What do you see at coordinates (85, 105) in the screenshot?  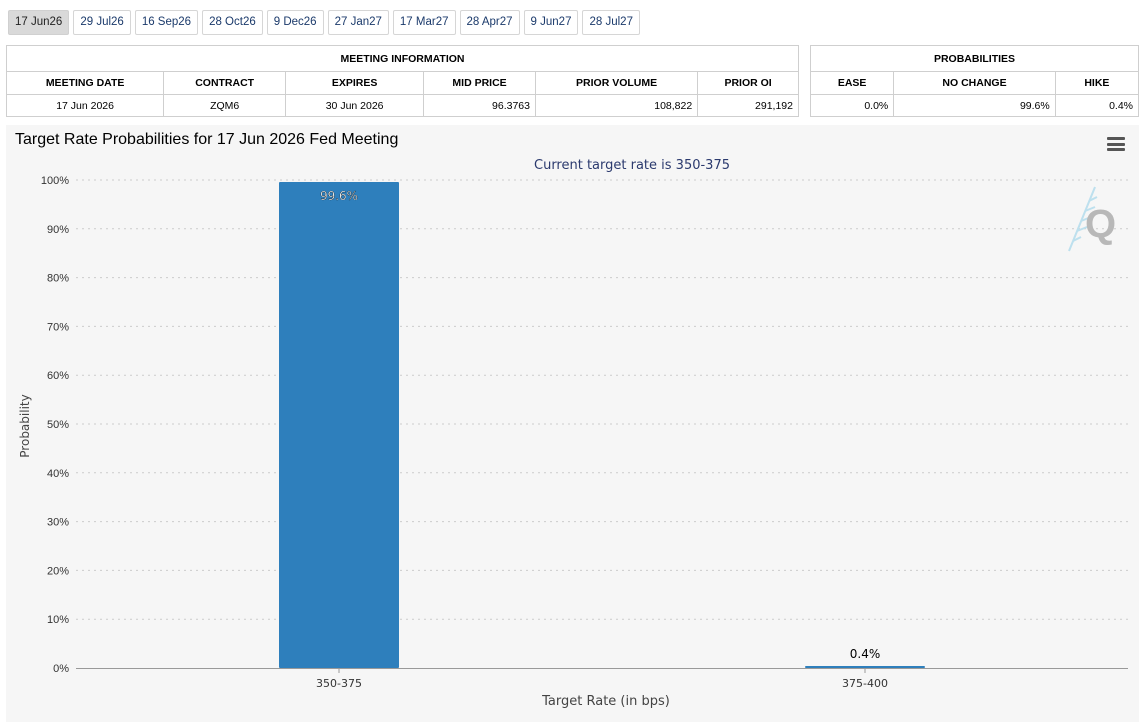 I see `meeting-date-value: 17 Jun 2026` at bounding box center [85, 105].